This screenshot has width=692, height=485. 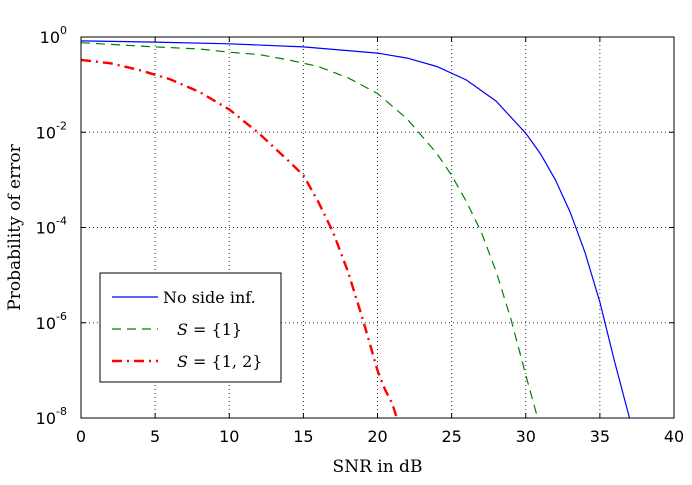 What do you see at coordinates (674, 436) in the screenshot?
I see `x-tick-label: 40` at bounding box center [674, 436].